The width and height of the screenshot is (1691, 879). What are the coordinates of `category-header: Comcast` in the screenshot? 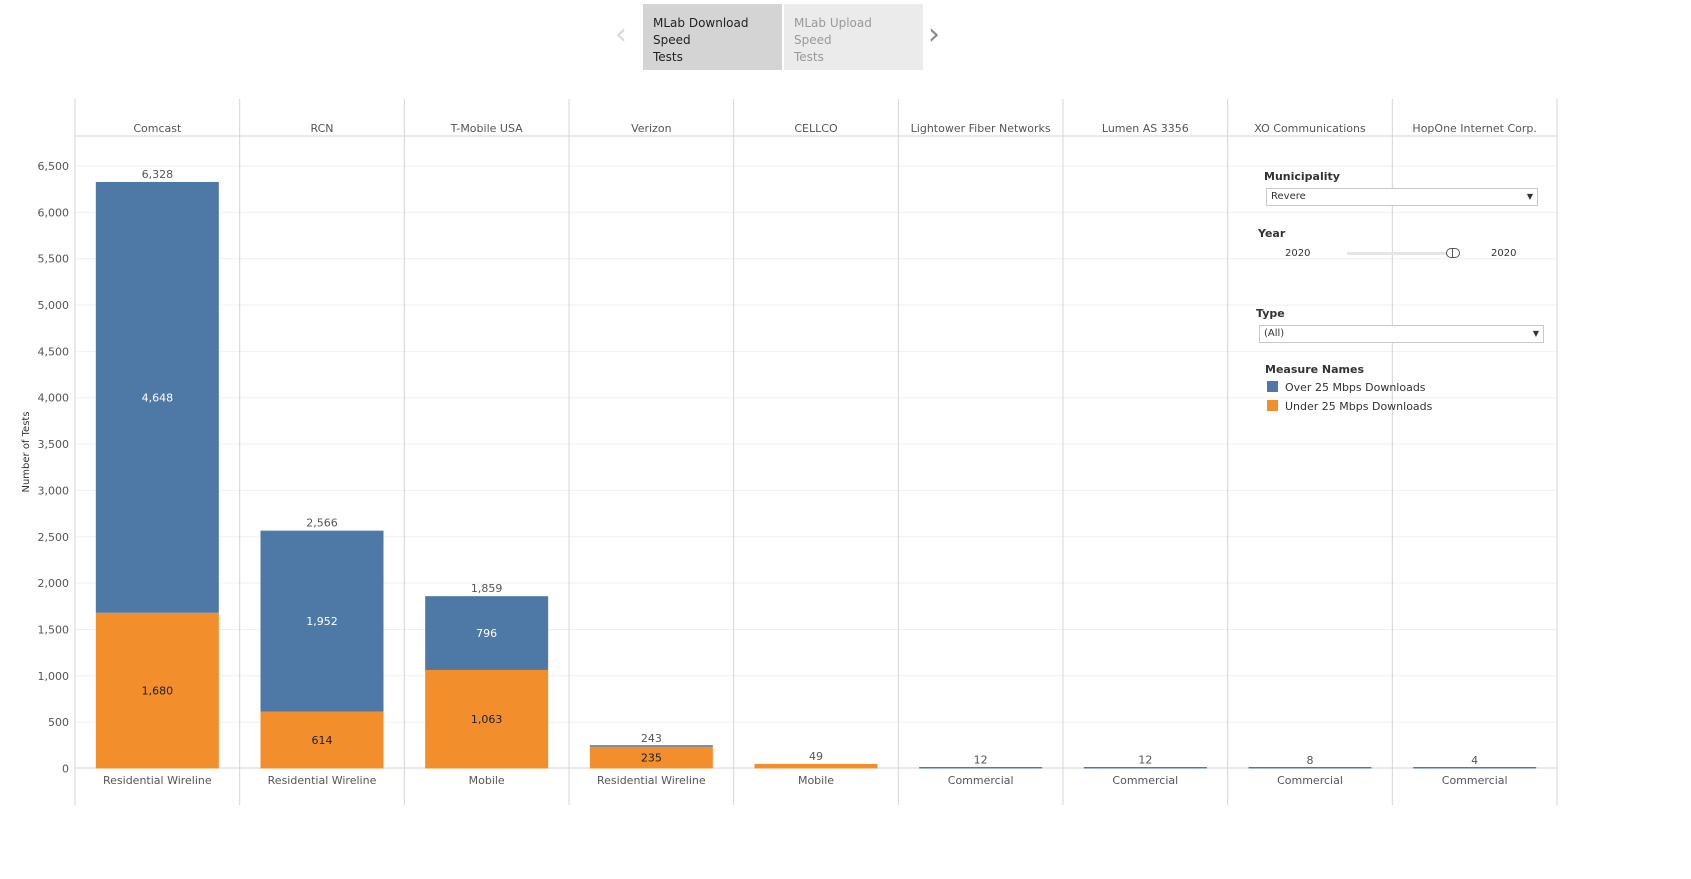 It's located at (157, 128).